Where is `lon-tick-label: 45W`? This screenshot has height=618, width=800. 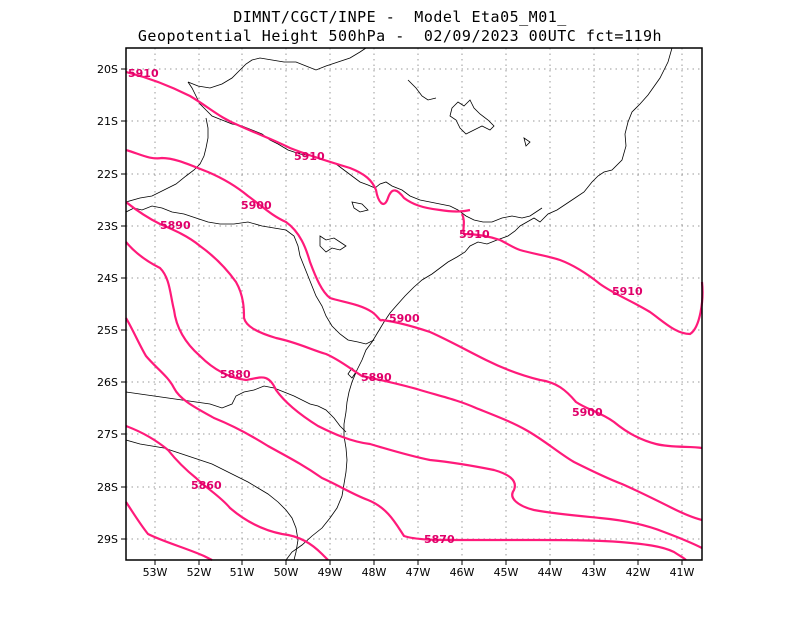 lon-tick-label: 45W is located at coordinates (506, 572).